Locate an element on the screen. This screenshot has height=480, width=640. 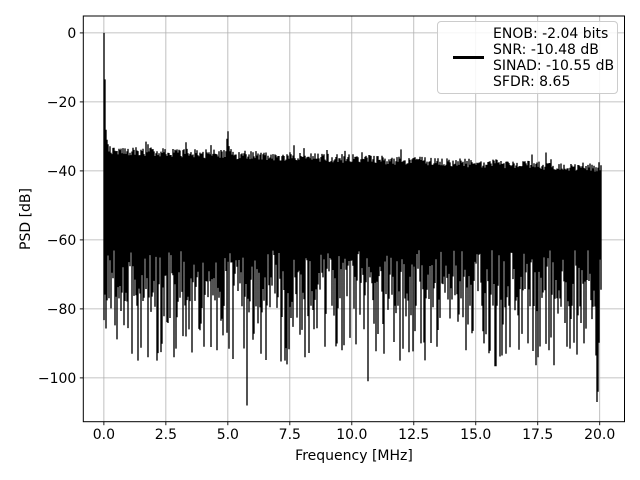
x-tick-label: 10.0 is located at coordinates (351, 435).